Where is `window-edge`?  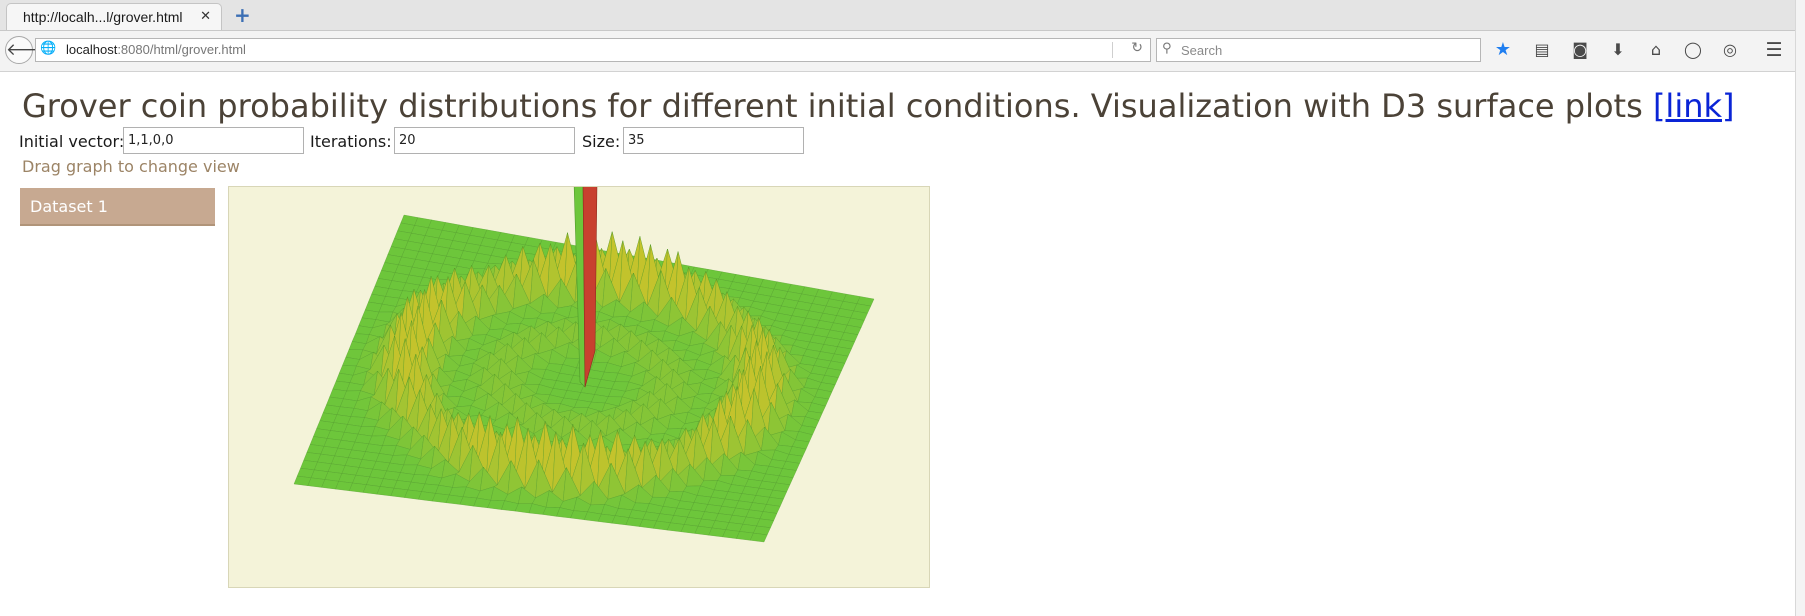 window-edge is located at coordinates (1800, 308).